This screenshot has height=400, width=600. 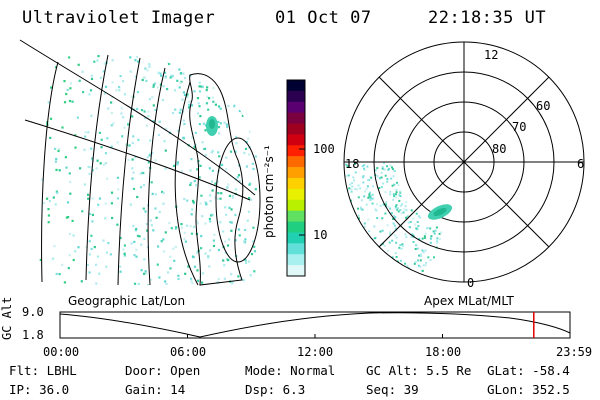 I want to click on coastline, so click(x=216, y=179).